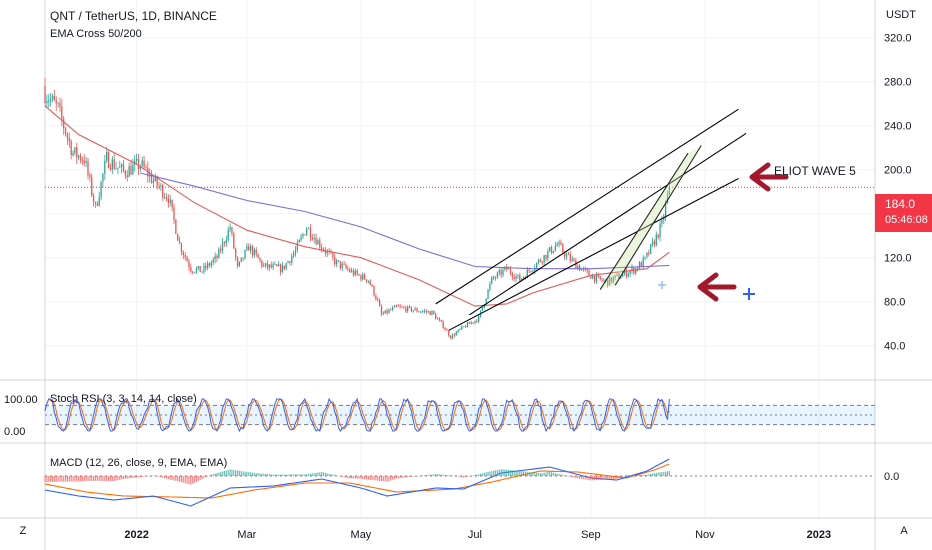  I want to click on time-tick-label: Jul, so click(475, 535).